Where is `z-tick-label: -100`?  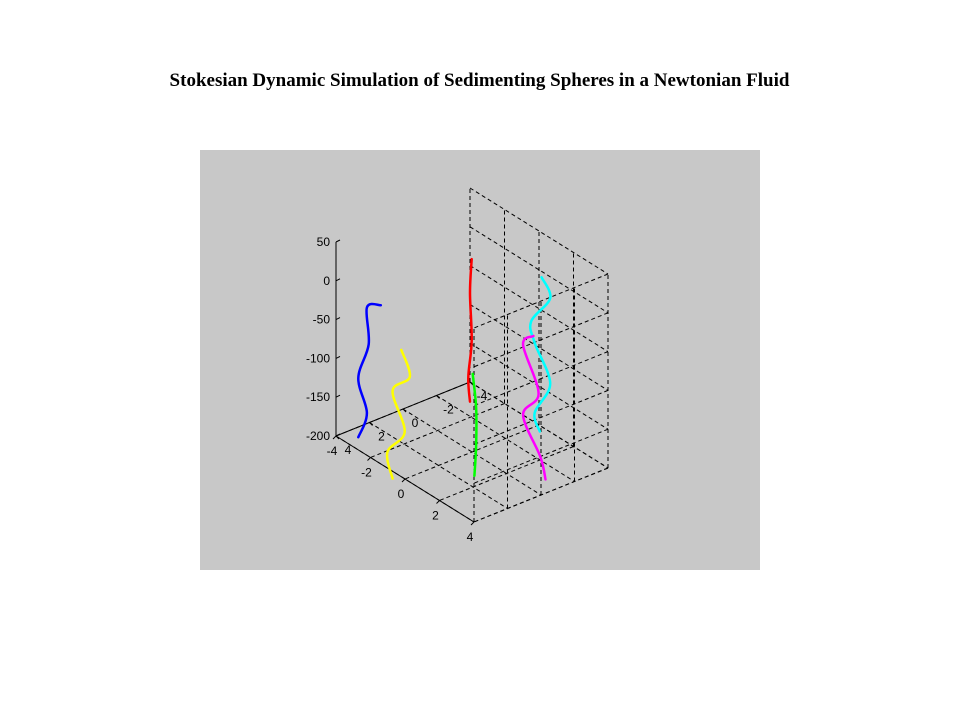
z-tick-label: -100 is located at coordinates (318, 358).